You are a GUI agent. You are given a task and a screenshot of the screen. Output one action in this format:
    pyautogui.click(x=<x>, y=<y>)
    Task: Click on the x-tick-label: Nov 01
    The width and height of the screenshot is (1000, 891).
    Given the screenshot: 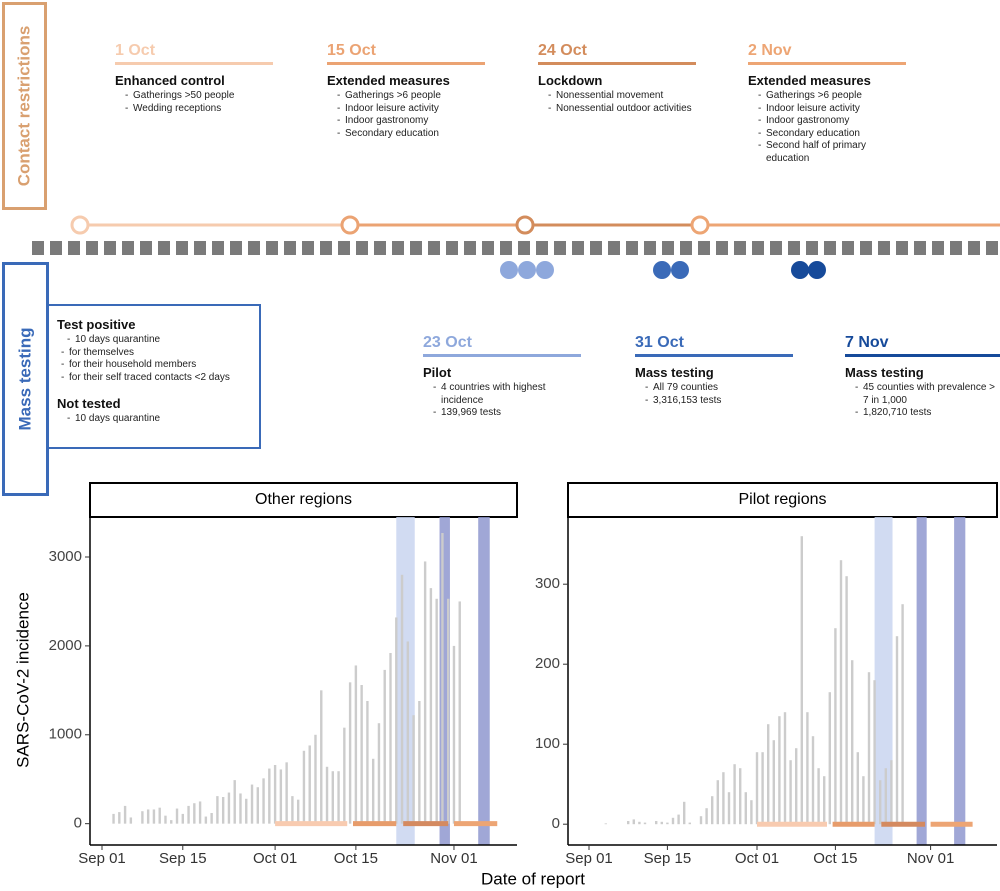 What is the action you would take?
    pyautogui.click(x=454, y=858)
    